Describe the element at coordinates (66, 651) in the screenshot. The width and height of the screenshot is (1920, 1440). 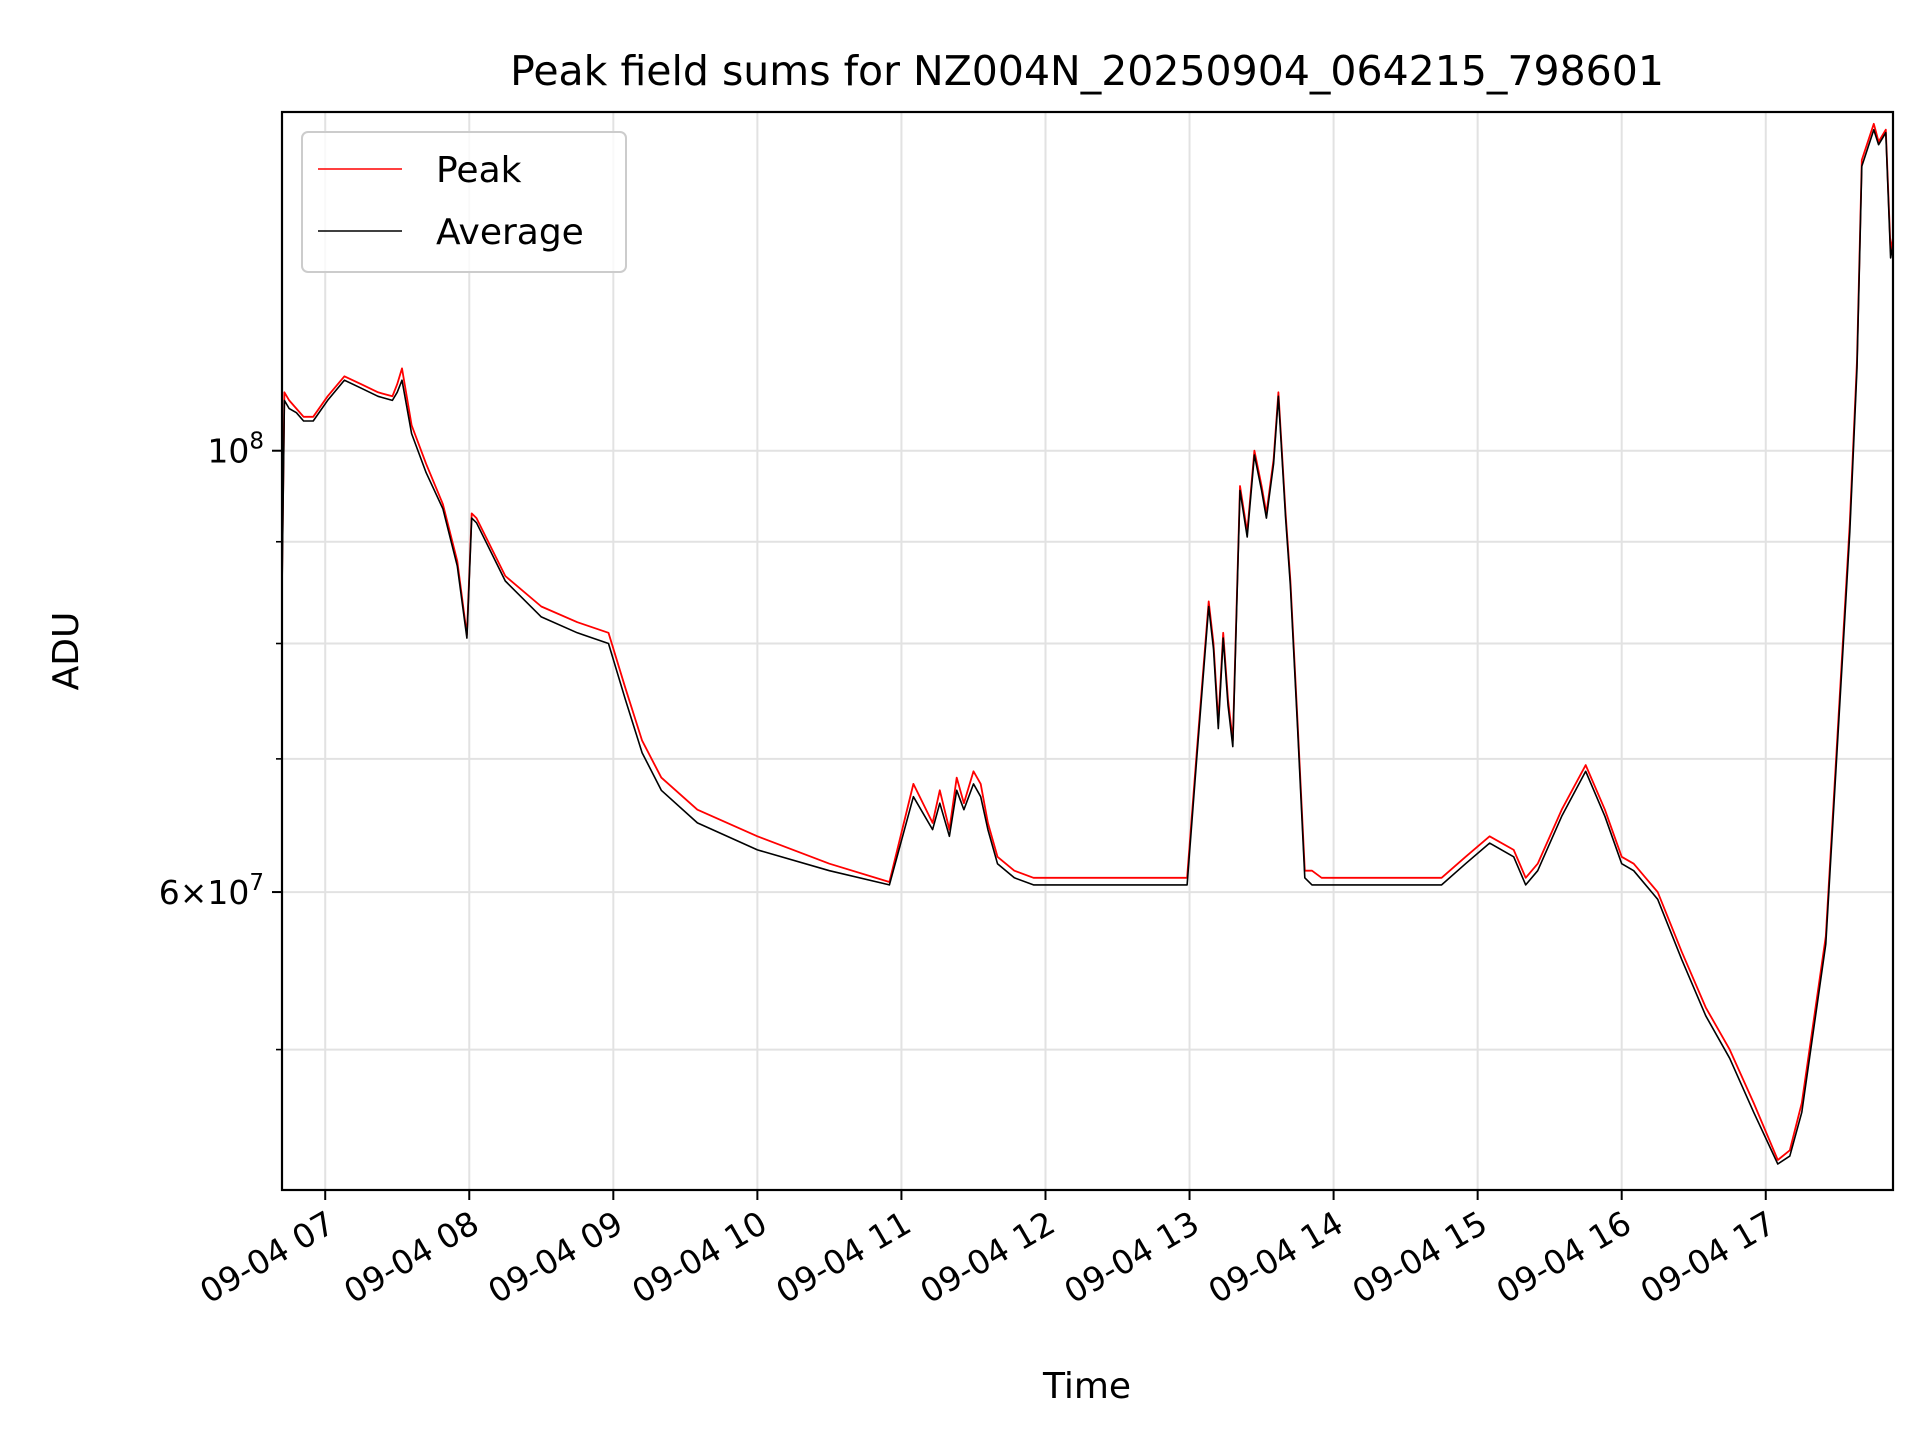
I see `y-axis-label: ADU` at that location.